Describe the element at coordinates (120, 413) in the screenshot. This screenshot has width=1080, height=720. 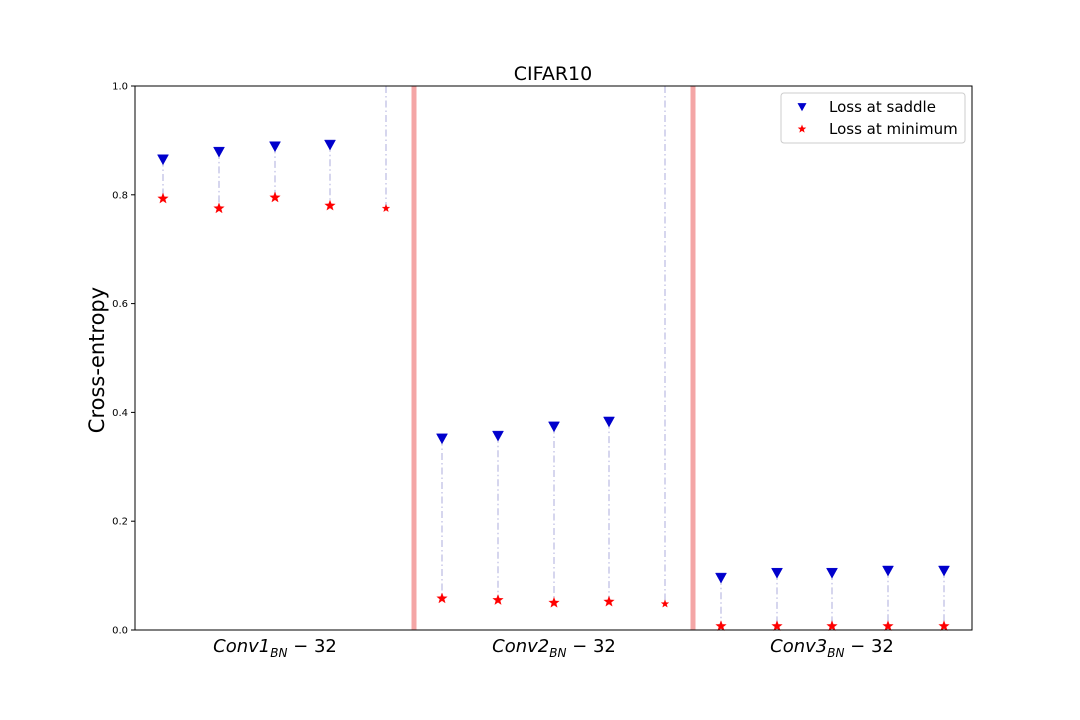
I see `y-tick-label-3: 0.4` at that location.